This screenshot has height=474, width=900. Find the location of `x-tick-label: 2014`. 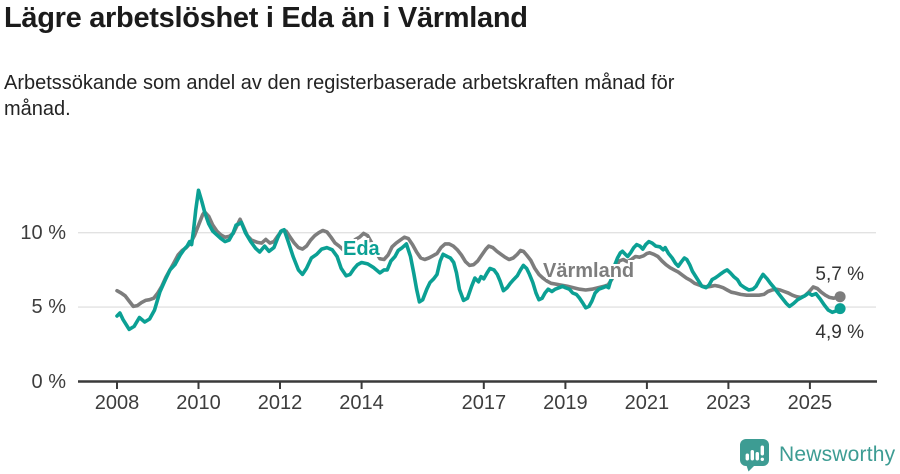

x-tick-label: 2014 is located at coordinates (361, 403).